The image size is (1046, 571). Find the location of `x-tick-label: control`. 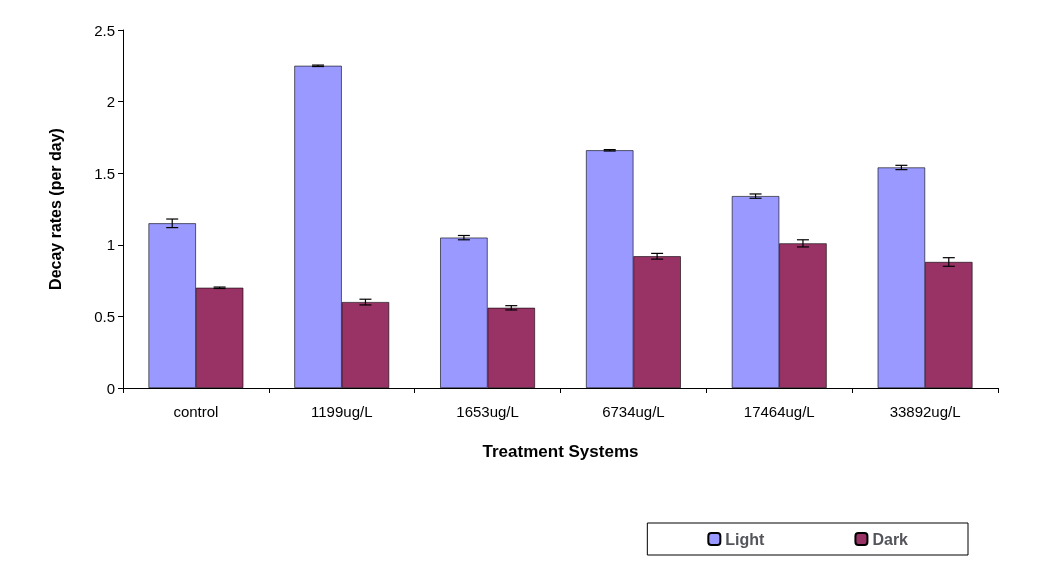

x-tick-label: control is located at coordinates (196, 411).